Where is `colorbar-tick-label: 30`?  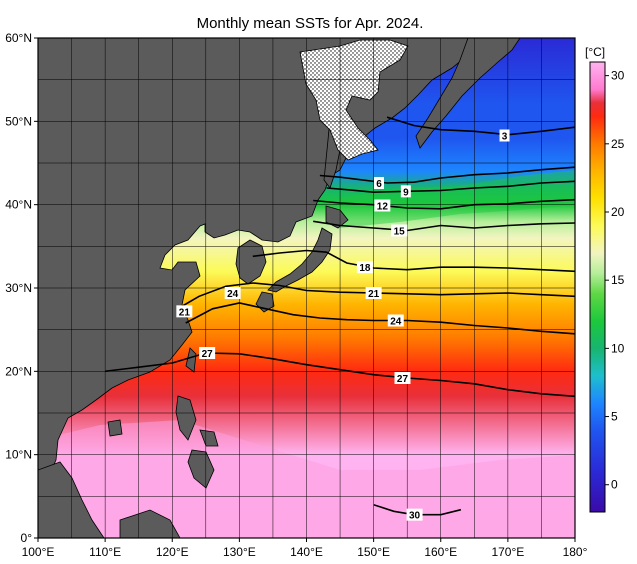 colorbar-tick-label: 30 is located at coordinates (618, 76).